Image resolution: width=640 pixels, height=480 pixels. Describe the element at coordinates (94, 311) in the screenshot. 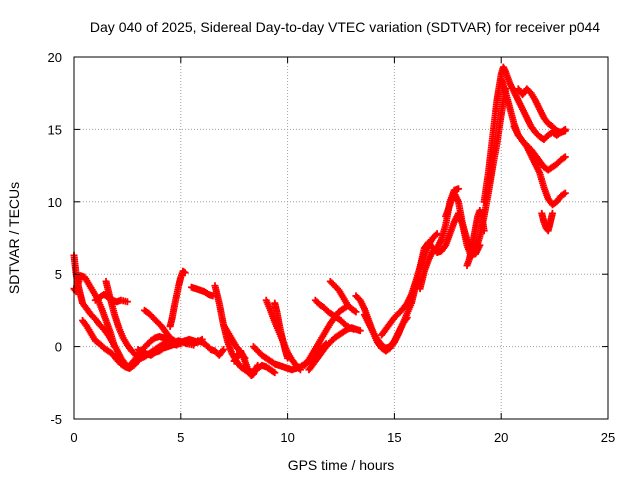

I see `series-sat-b` at that location.